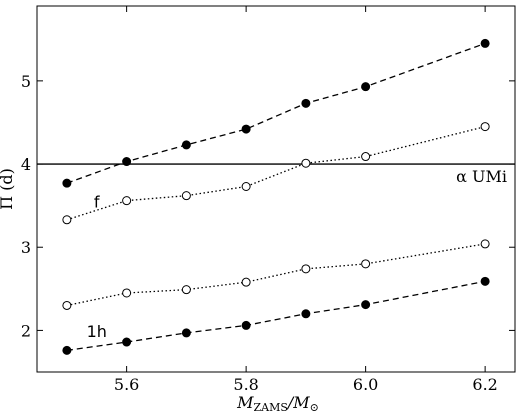 This screenshot has width=520, height=416. Describe the element at coordinates (245, 402) in the screenshot. I see `x-axis-label-main: M` at that location.